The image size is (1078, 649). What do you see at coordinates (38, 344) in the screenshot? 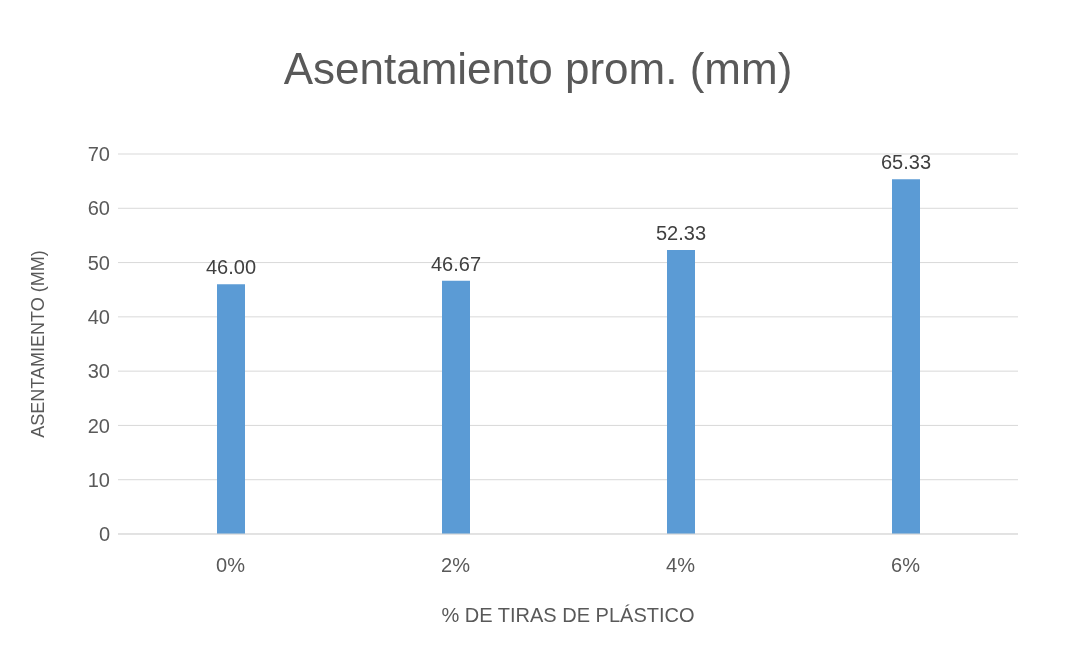
I see `y-axis-title: ASENTAMIENTO (MM)` at bounding box center [38, 344].